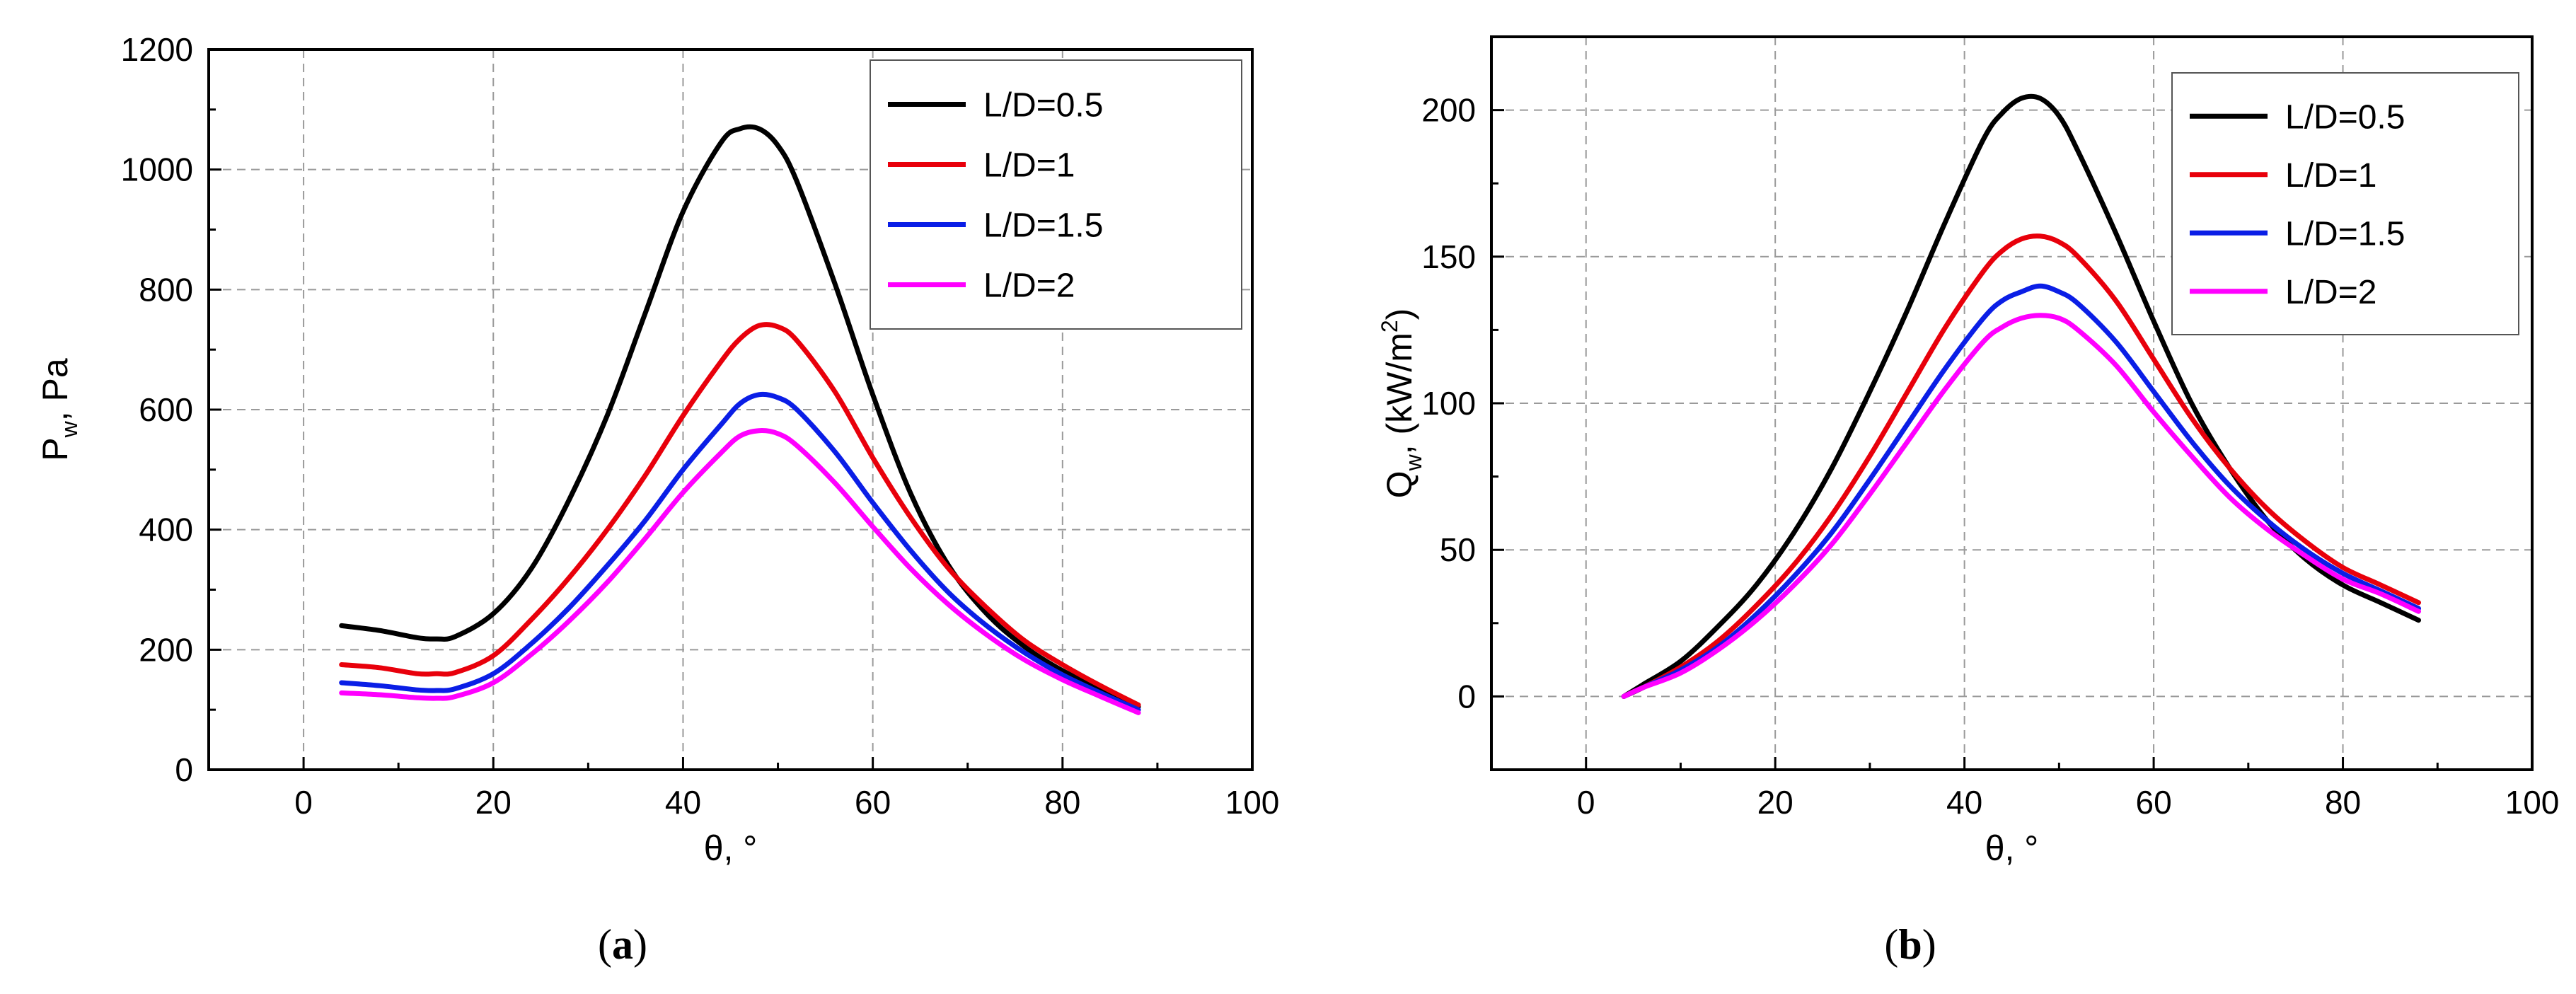 This screenshot has height=994, width=2576. What do you see at coordinates (166, 289) in the screenshot?
I see `y-tick-label: 800` at bounding box center [166, 289].